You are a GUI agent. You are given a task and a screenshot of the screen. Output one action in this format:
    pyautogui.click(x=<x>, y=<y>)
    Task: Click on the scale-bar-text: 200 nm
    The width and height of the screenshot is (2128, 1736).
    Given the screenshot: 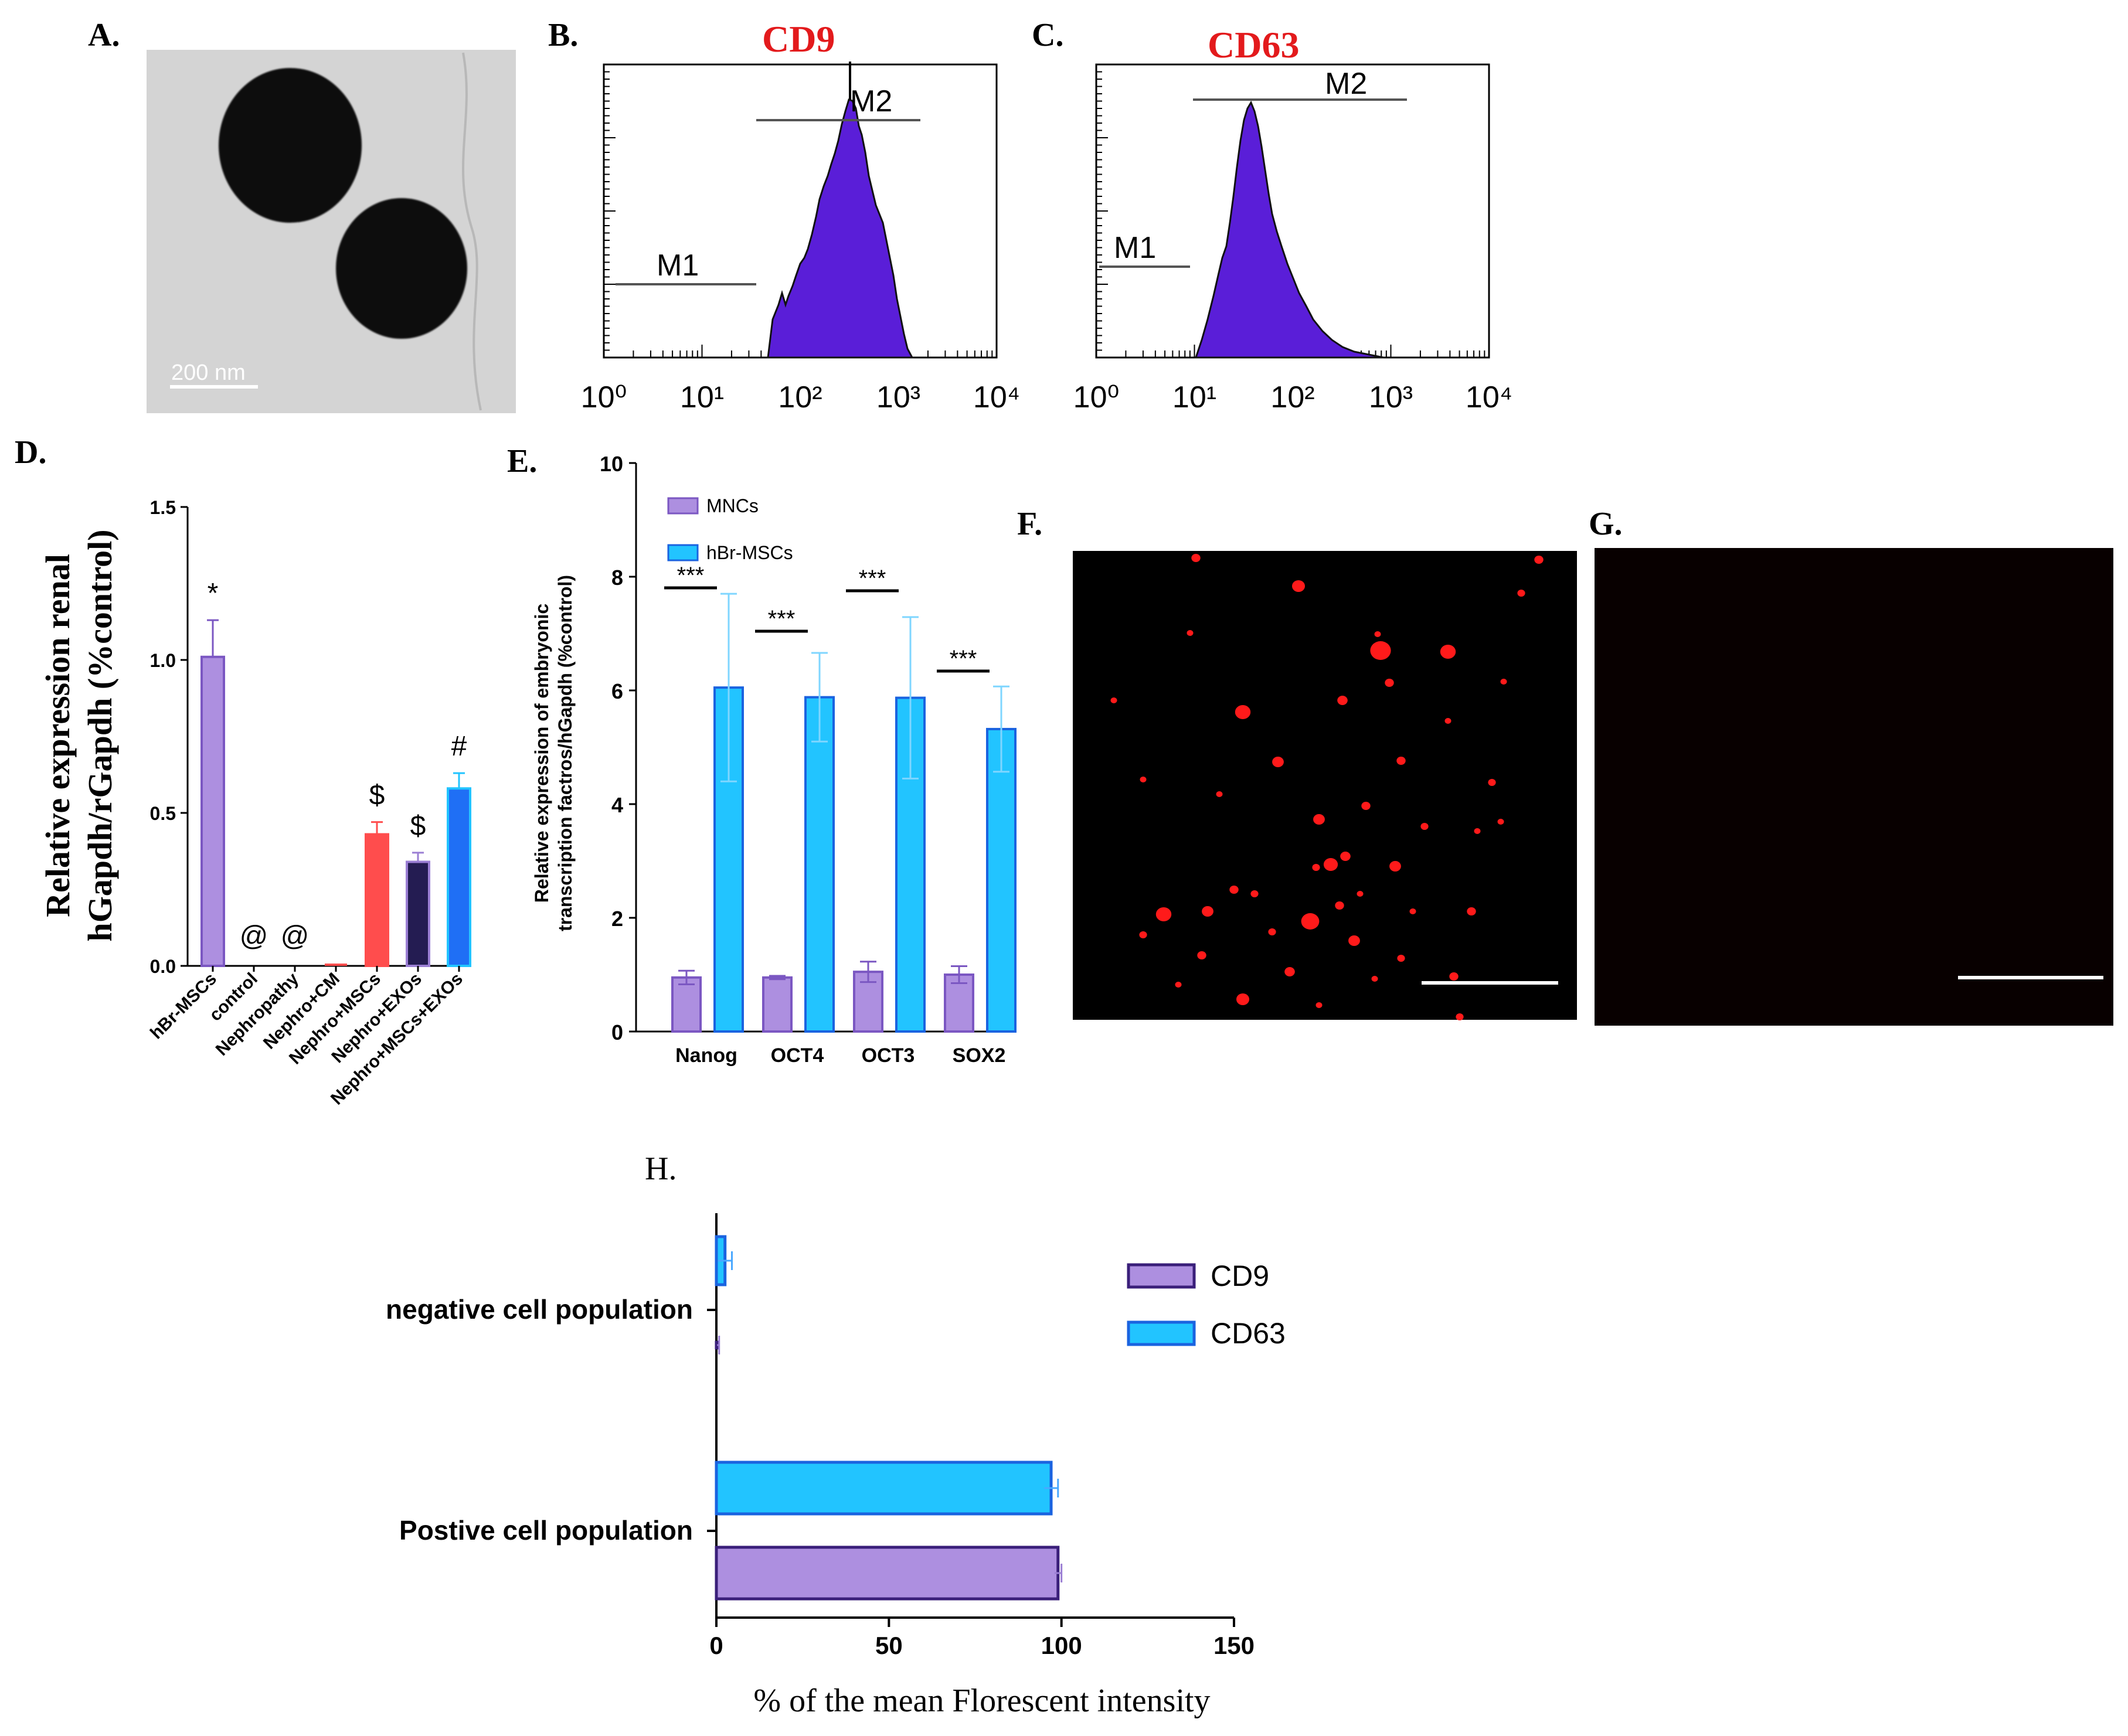 What is the action you would take?
    pyautogui.click(x=208, y=372)
    